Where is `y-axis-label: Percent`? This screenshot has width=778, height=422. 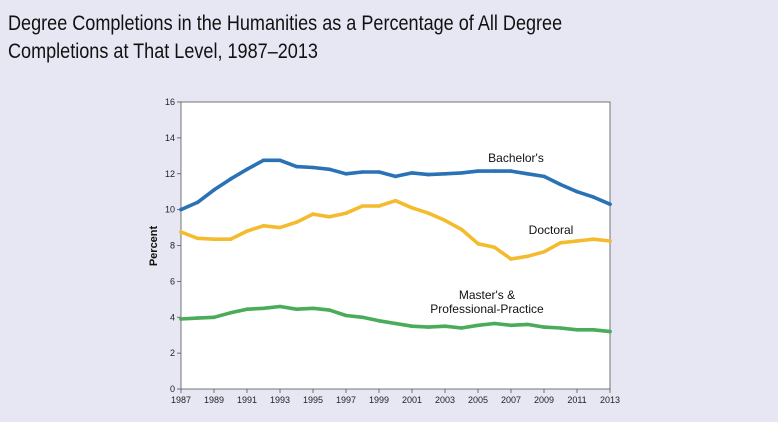
y-axis-label: Percent is located at coordinates (154, 245).